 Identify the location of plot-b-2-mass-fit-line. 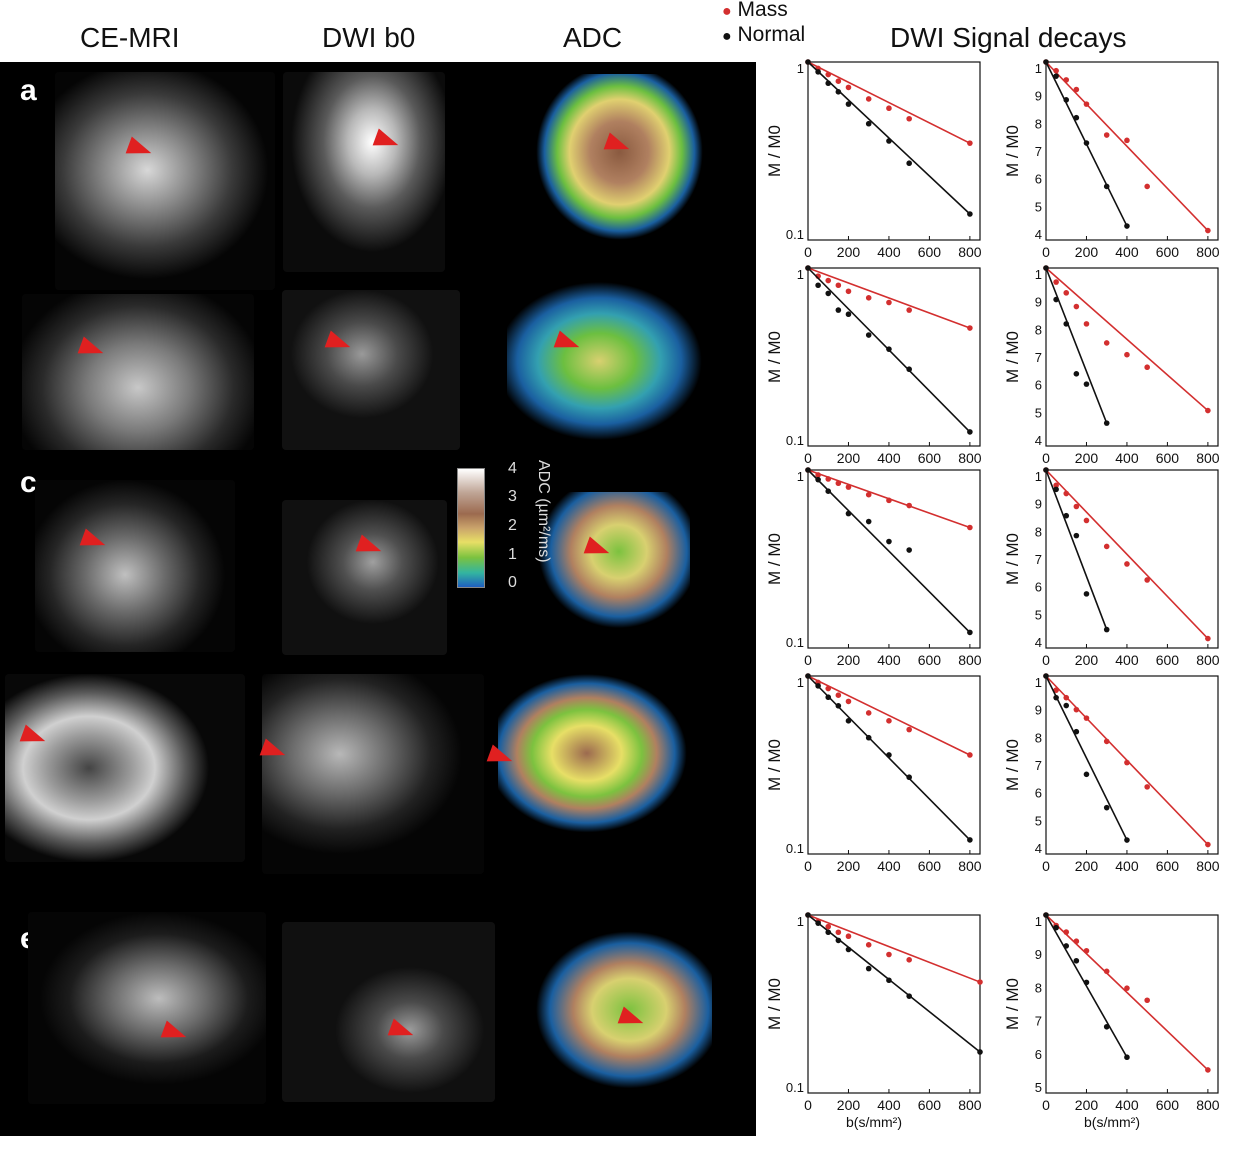
(1127, 339).